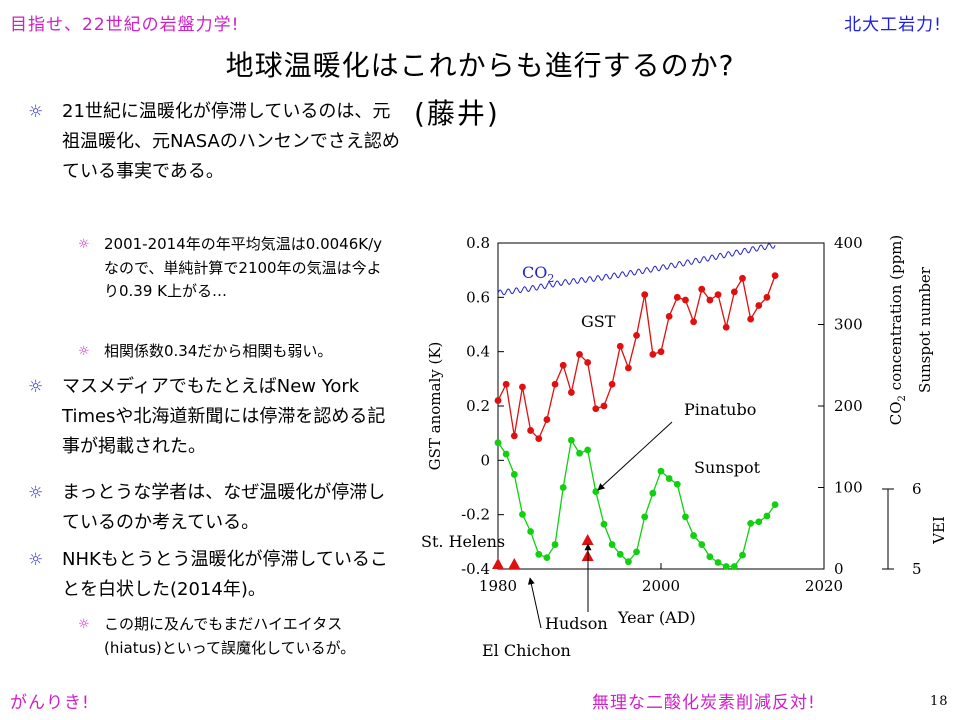 This screenshot has width=960, height=720. Describe the element at coordinates (225, 574) in the screenshot. I see `bullet-text: NHKもとうとう温暖化が停滞していることを白状した(2014年)。` at that location.